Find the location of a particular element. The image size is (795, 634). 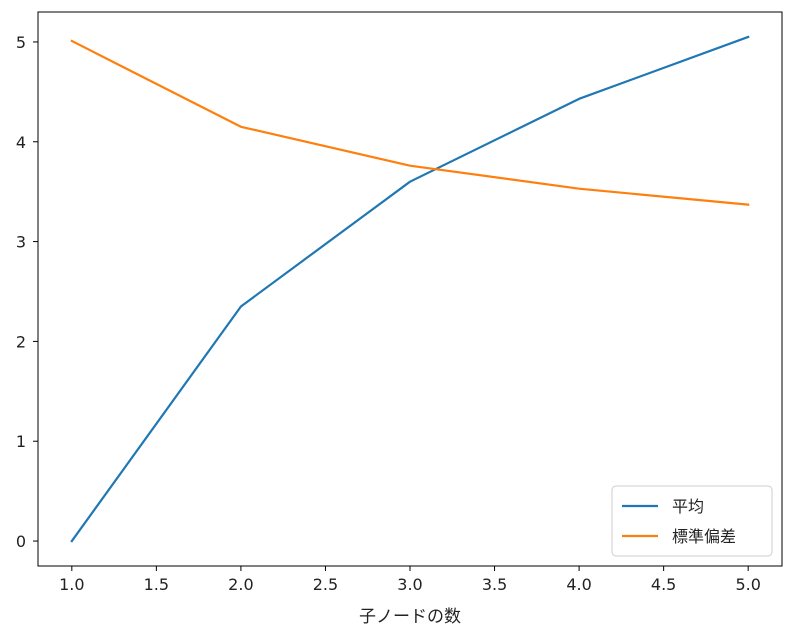

x-tick-label: 1.0 is located at coordinates (71, 584).